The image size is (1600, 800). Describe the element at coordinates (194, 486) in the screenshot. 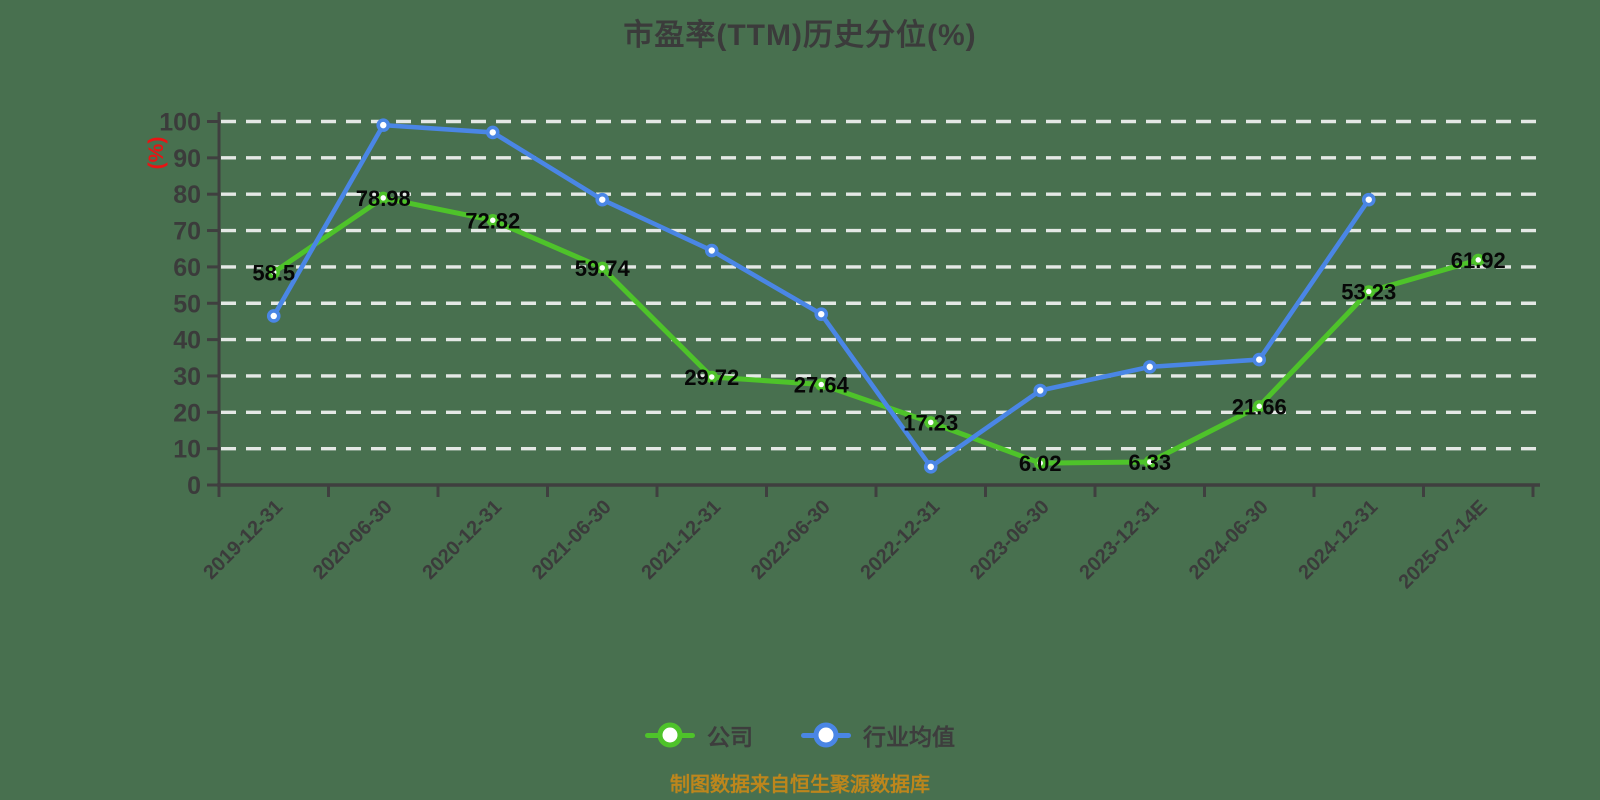

I see `y-axis-tick-label: 0` at that location.